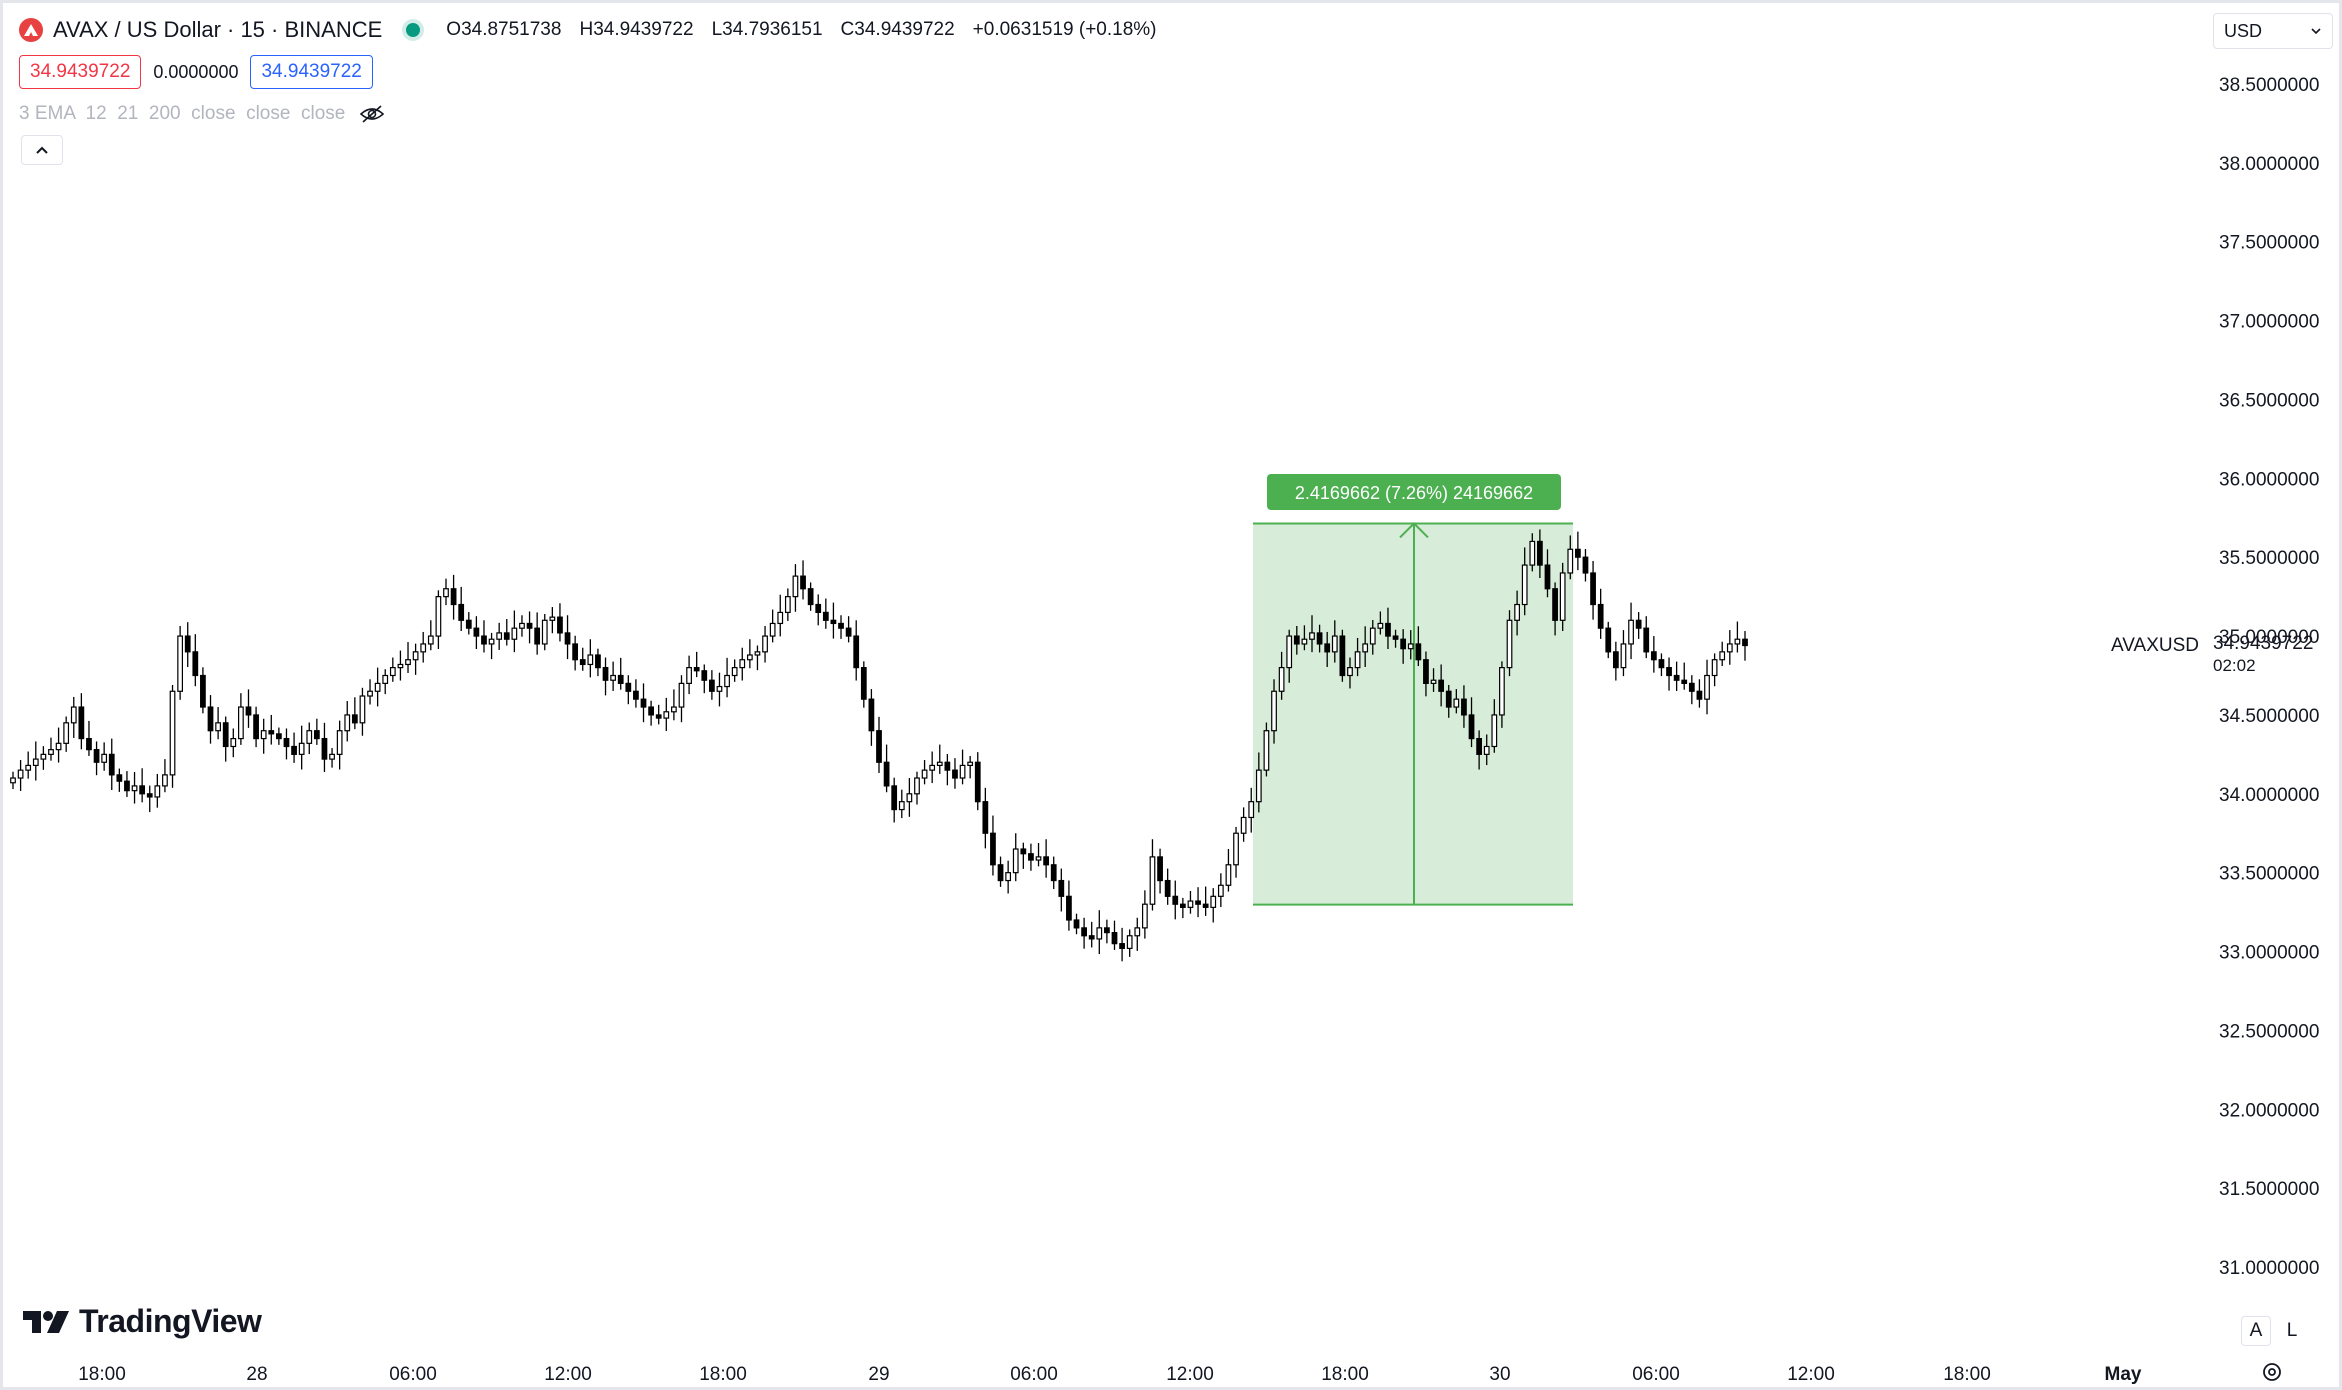 The height and width of the screenshot is (1390, 2342). What do you see at coordinates (142, 1321) in the screenshot?
I see `tradingview-logo: TradingView` at bounding box center [142, 1321].